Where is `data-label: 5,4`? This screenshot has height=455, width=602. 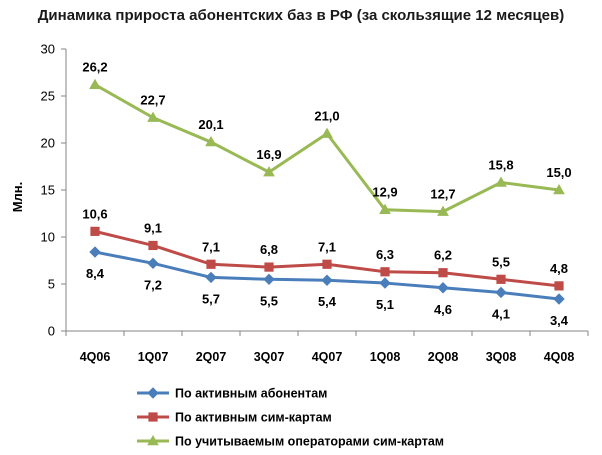
data-label: 5,4 is located at coordinates (327, 301).